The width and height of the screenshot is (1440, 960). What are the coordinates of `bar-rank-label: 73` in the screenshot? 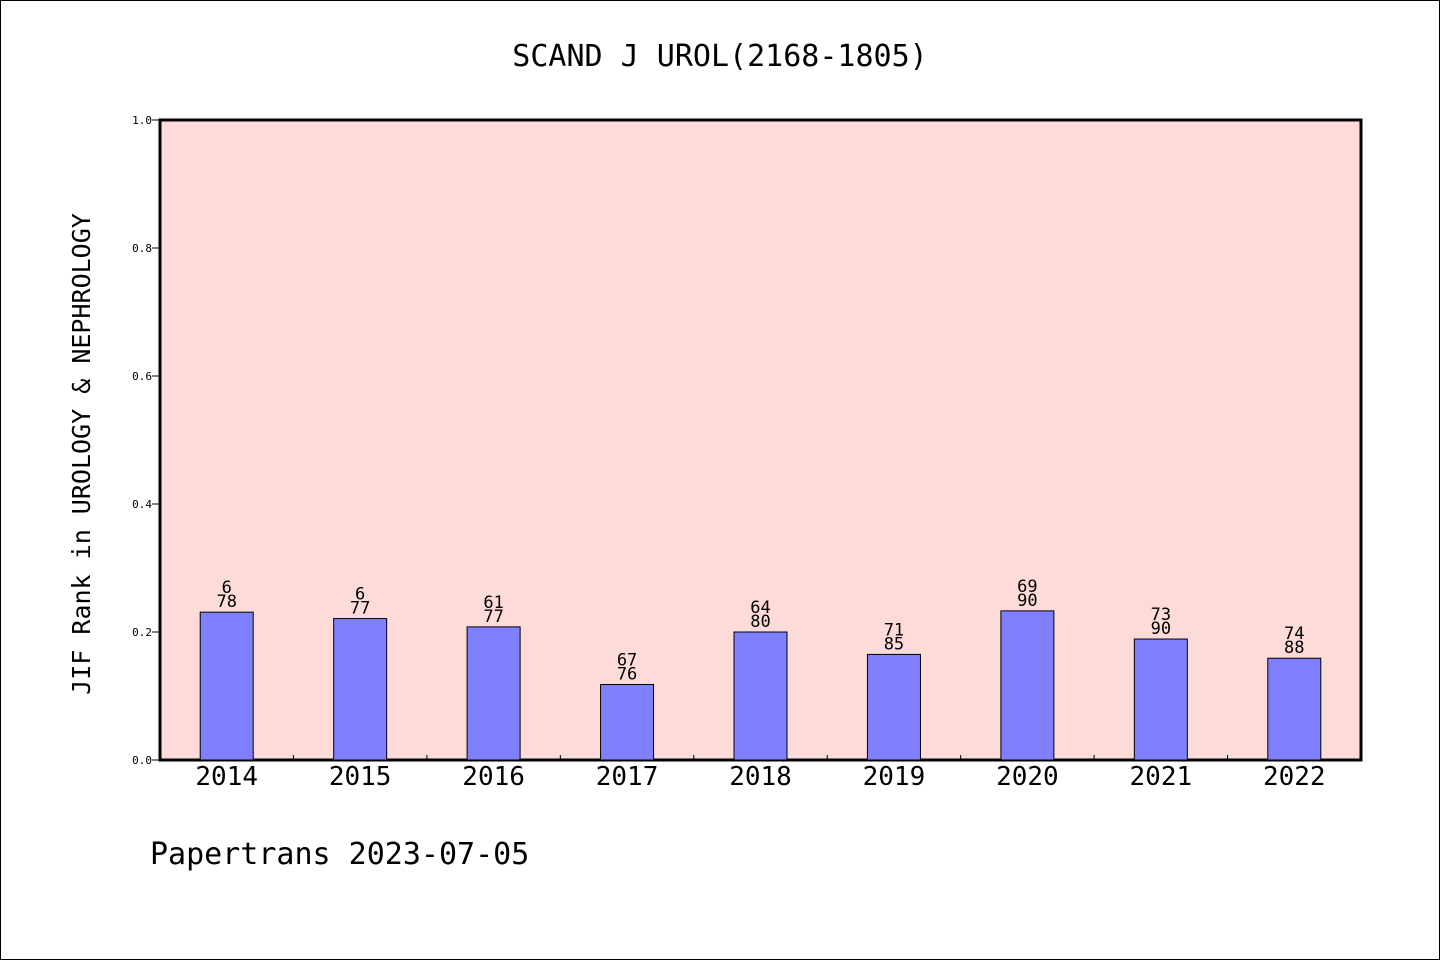 It's located at (1161, 615).